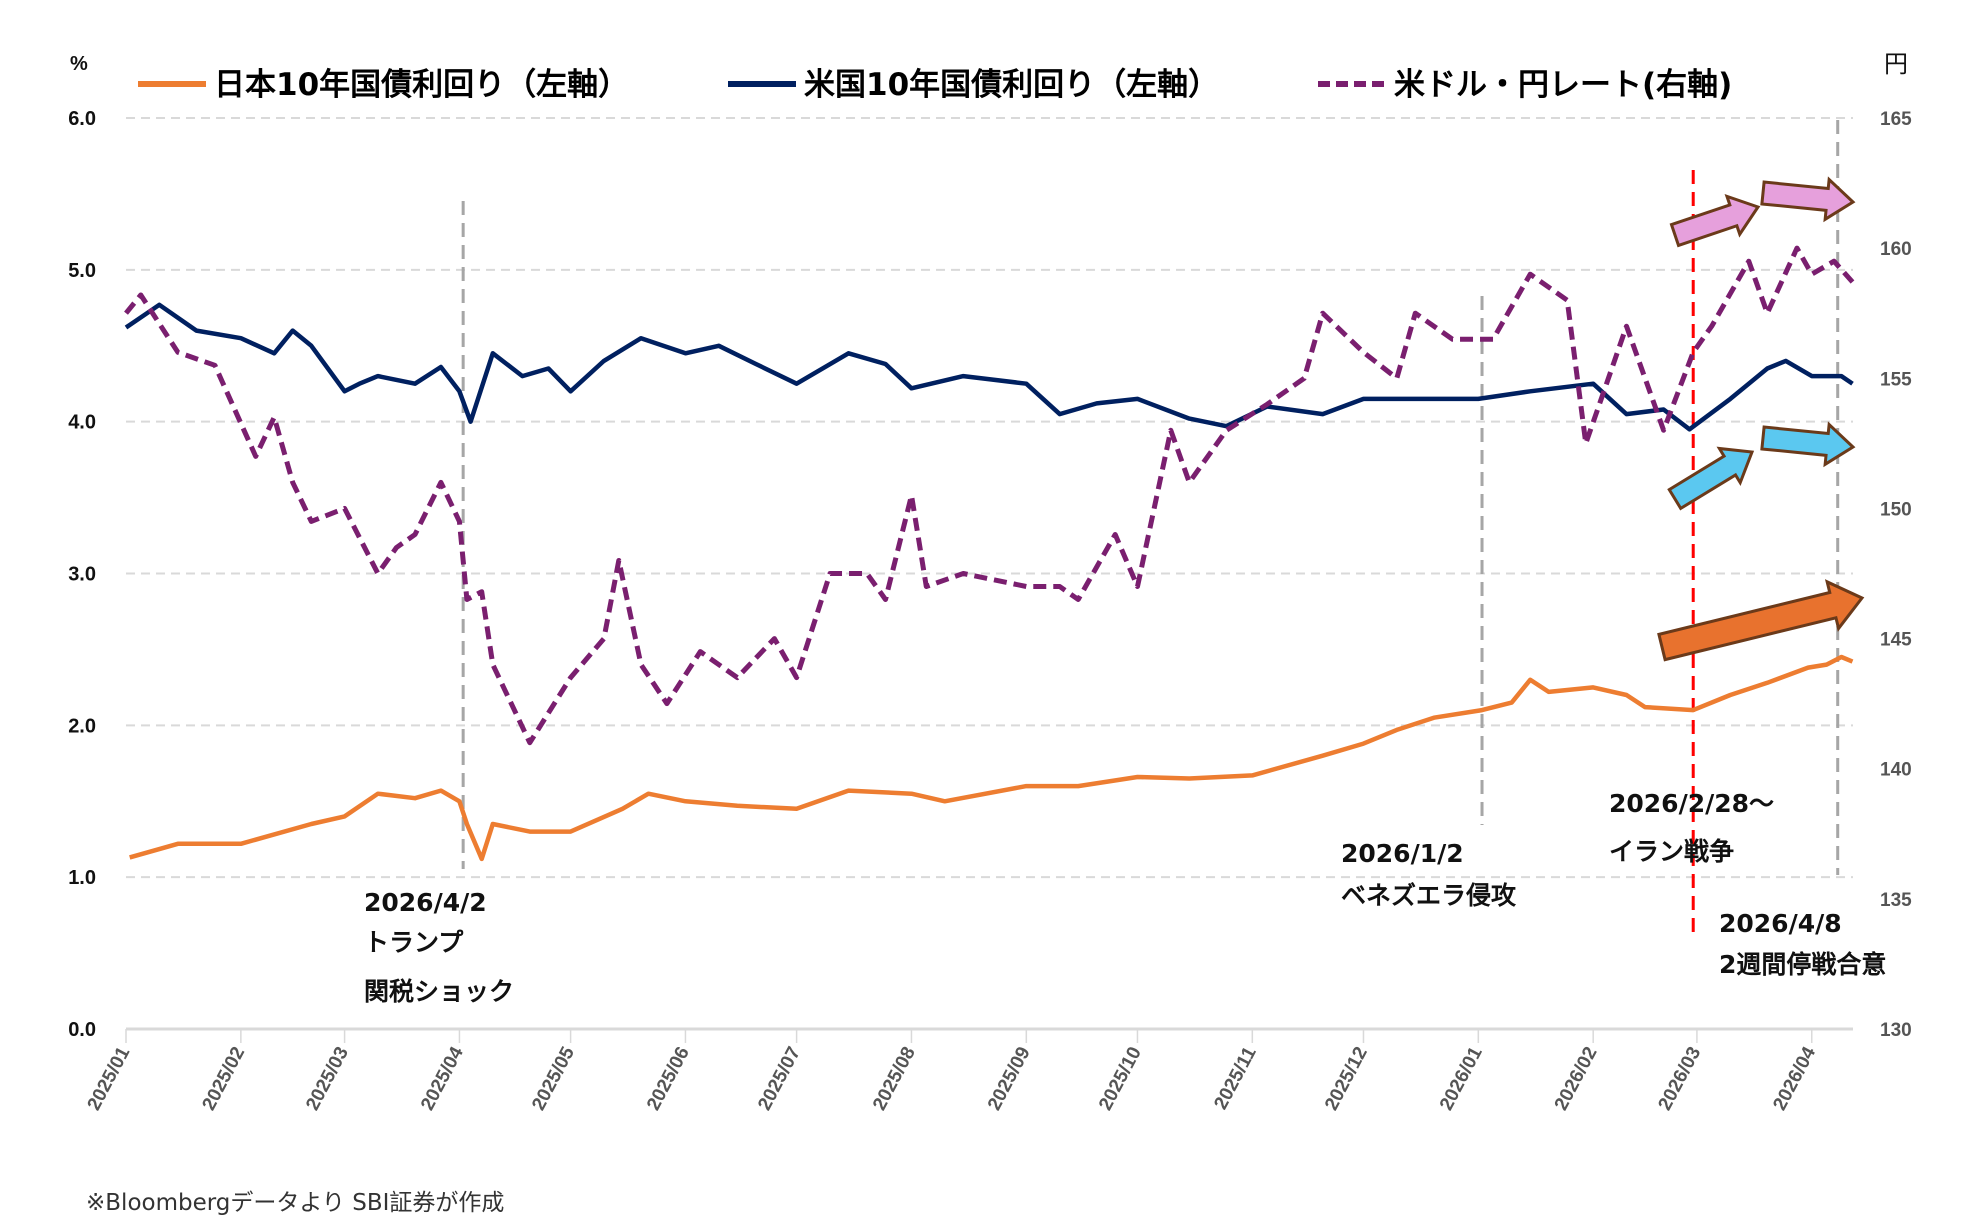 This screenshot has width=1964, height=1224. Describe the element at coordinates (1896, 640) in the screenshot. I see `right-tick-label: 145` at that location.